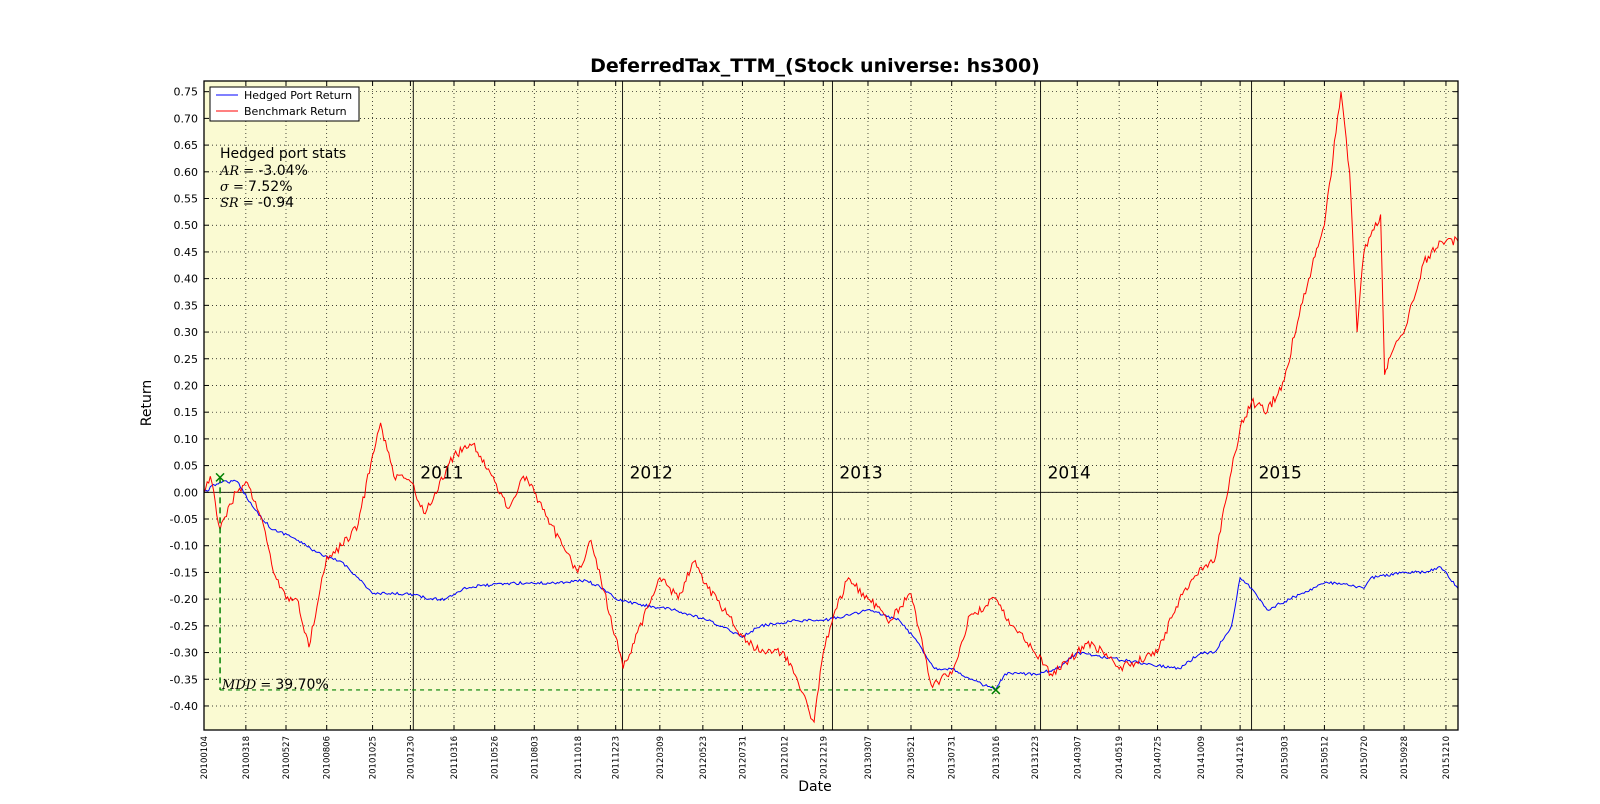 Image resolution: width=1600 pixels, height=804 pixels. Describe the element at coordinates (184, 706) in the screenshot. I see `y-tick-label: -0.40` at that location.